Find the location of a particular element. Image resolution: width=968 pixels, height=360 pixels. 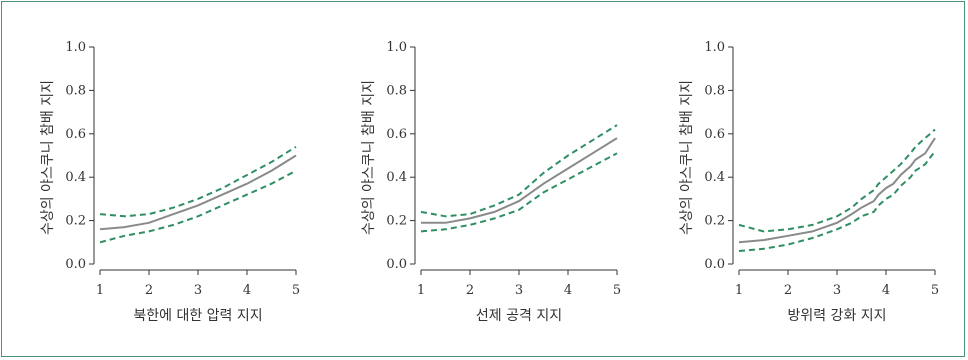

x-axis-label: 방위력 강화 지지 is located at coordinates (836, 316).